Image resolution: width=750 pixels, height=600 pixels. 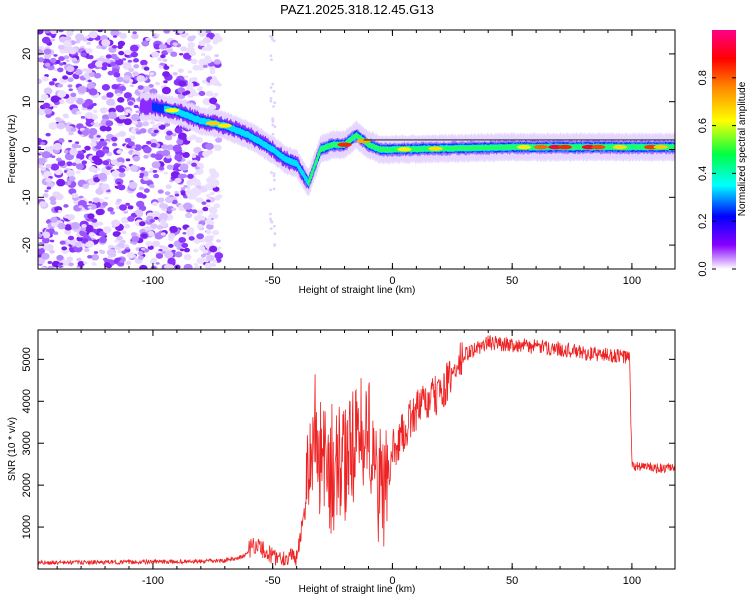 What do you see at coordinates (311, 176) in the screenshot?
I see `ridge-band-green` at bounding box center [311, 176].